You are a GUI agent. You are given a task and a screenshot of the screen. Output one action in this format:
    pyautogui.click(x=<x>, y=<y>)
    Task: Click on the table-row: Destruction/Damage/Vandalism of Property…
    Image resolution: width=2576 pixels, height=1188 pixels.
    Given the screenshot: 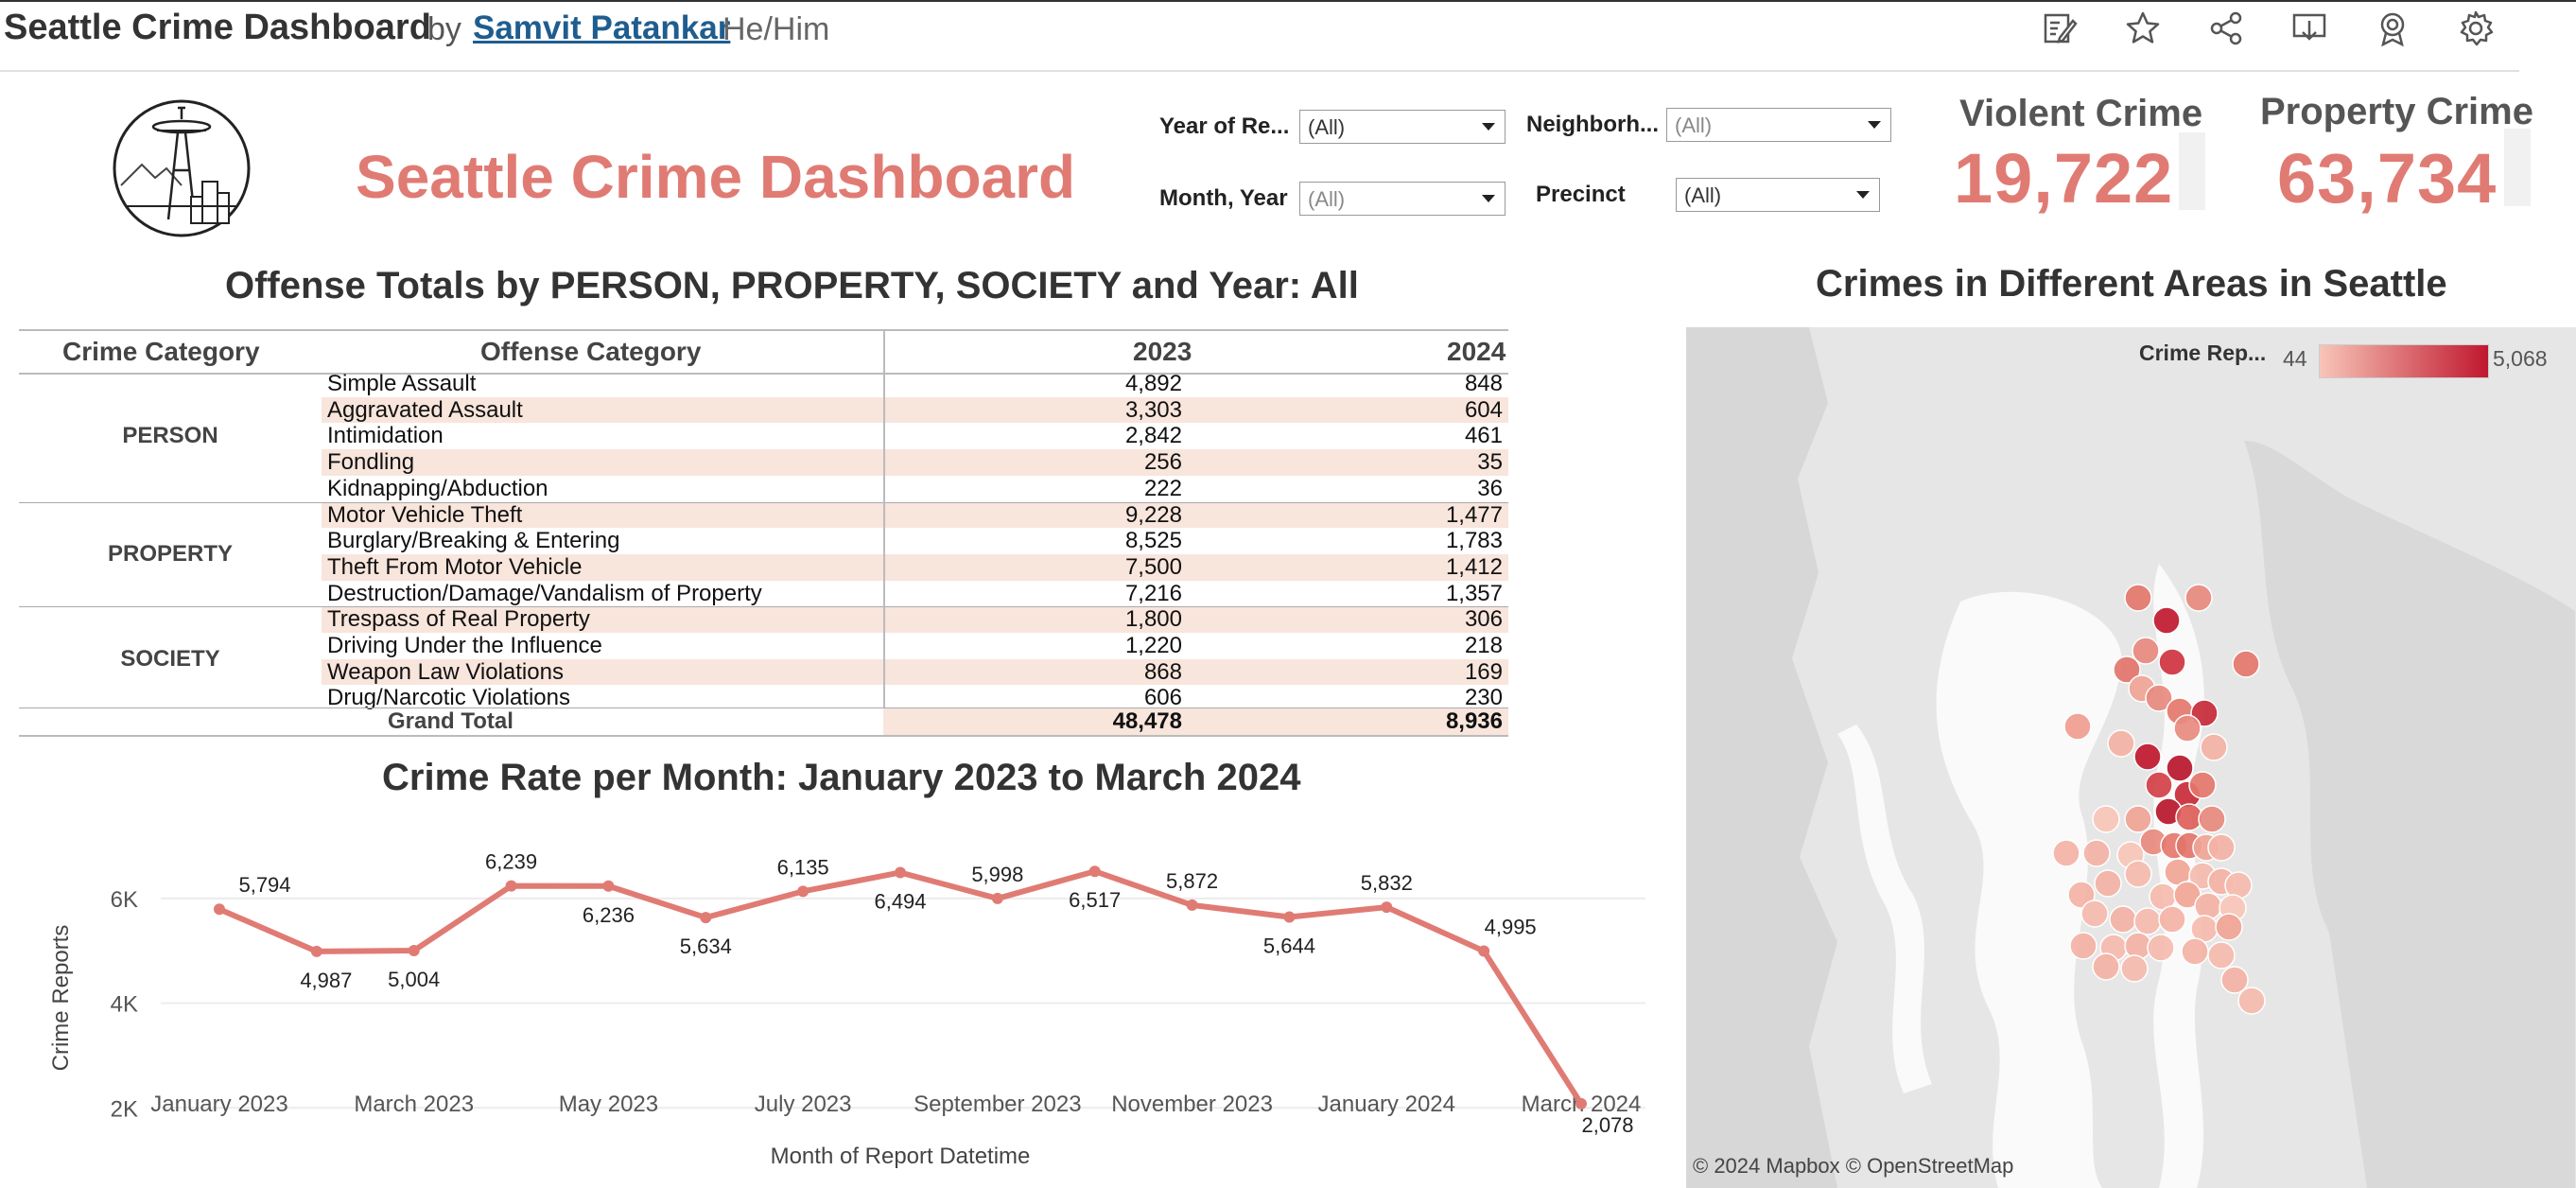 What is the action you would take?
    pyautogui.click(x=915, y=594)
    